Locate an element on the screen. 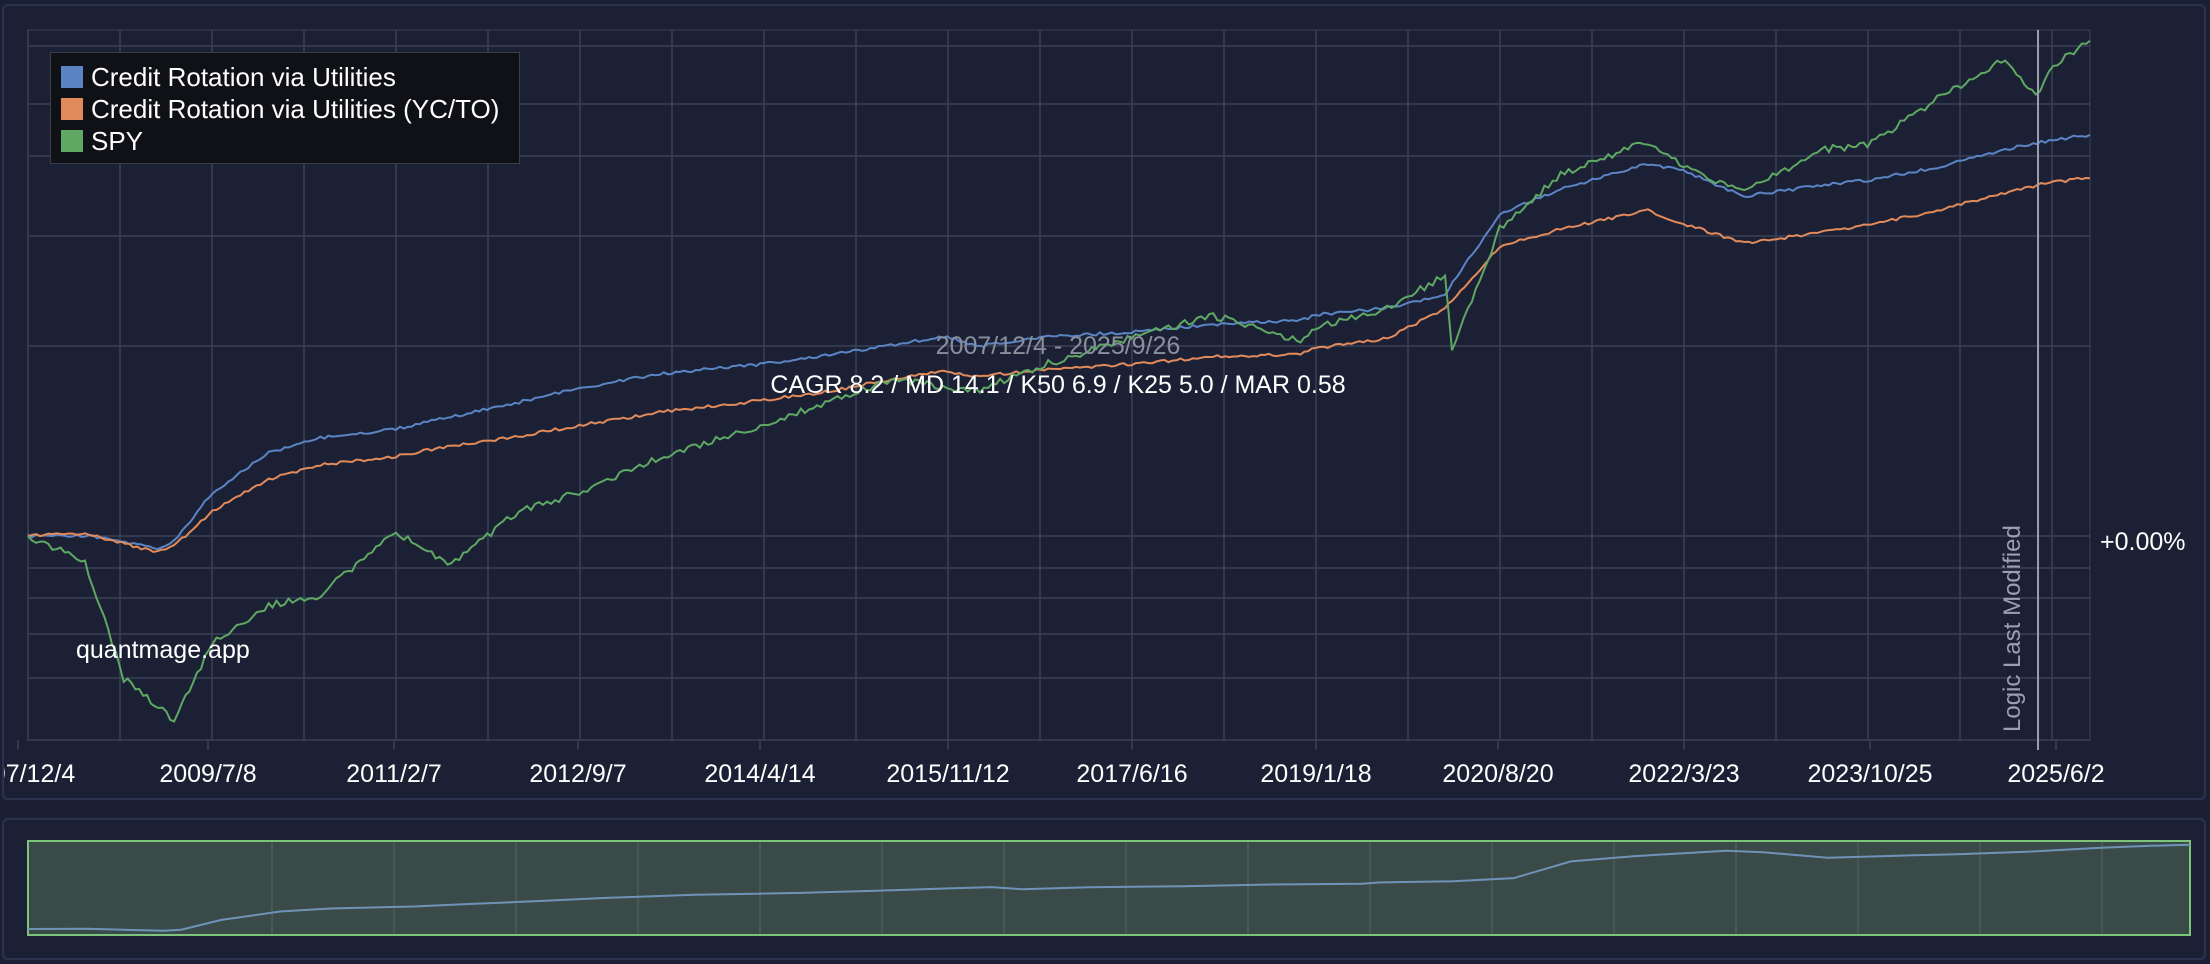 This screenshot has height=964, width=2210. x-tick-label: 2009/7/8 is located at coordinates (207, 774).